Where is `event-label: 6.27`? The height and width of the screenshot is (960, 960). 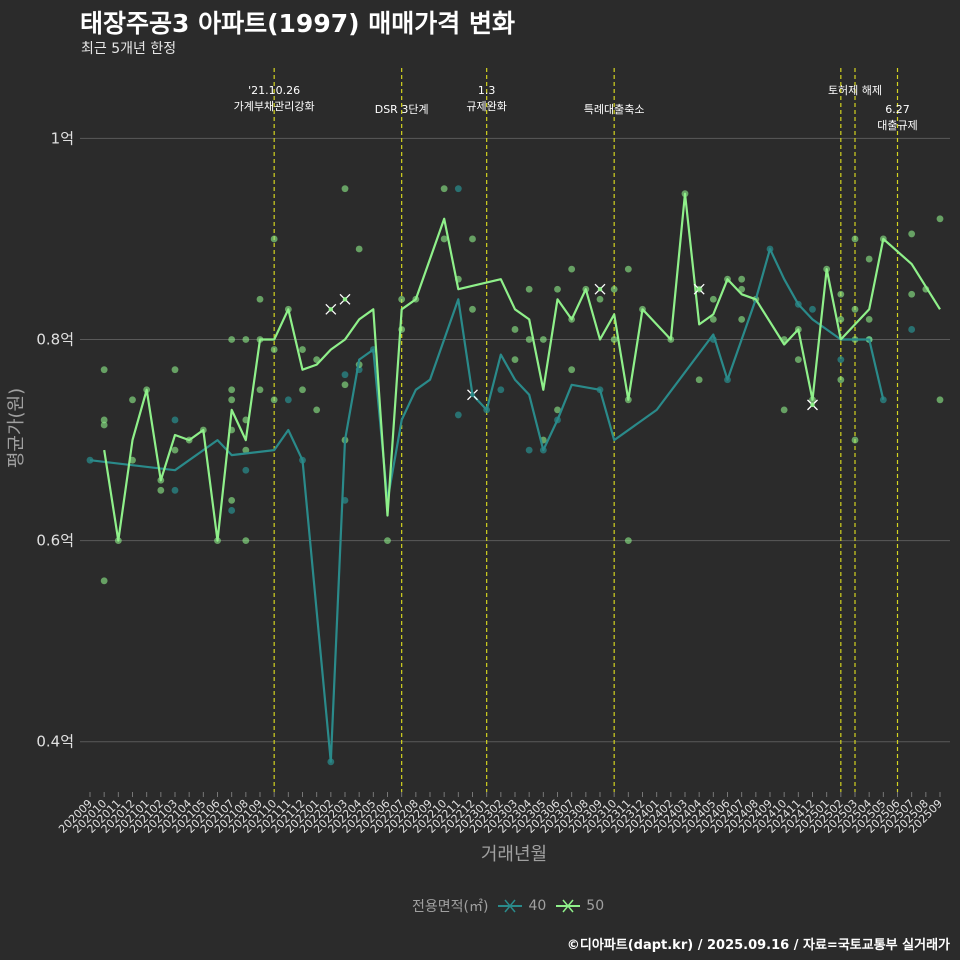
event-label: 6.27 is located at coordinates (897, 109).